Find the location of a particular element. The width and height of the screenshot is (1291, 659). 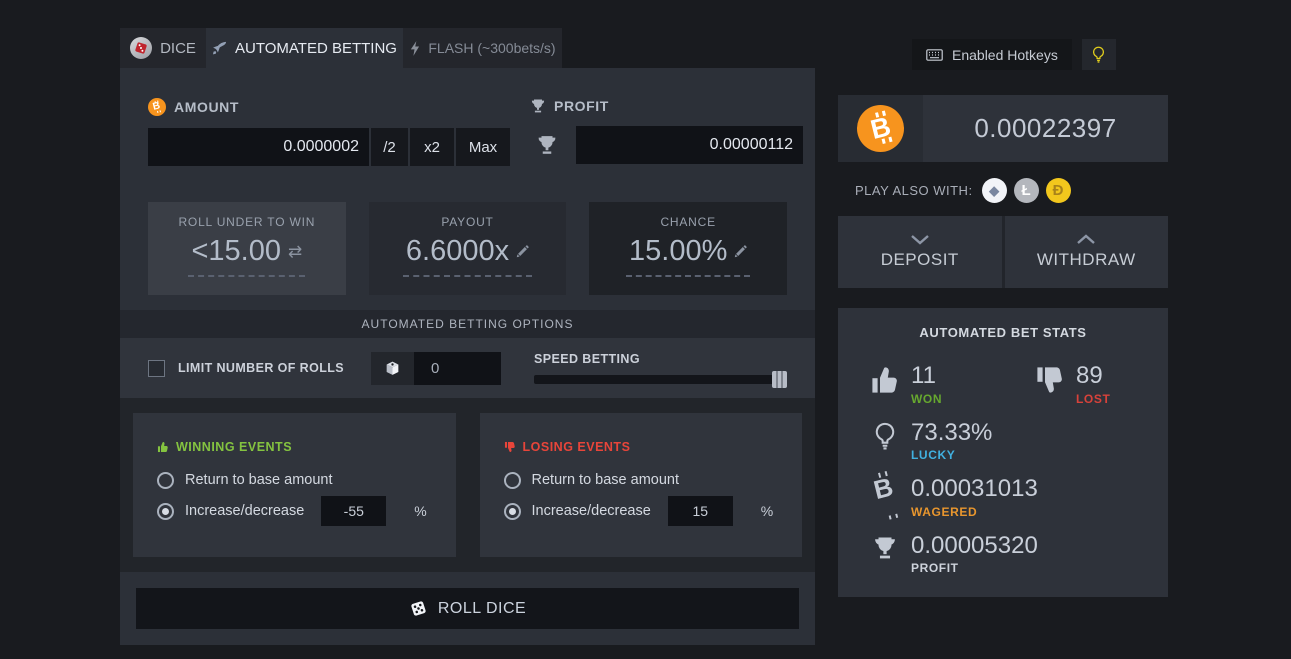

chevron-up-icon is located at coordinates (1086, 239).